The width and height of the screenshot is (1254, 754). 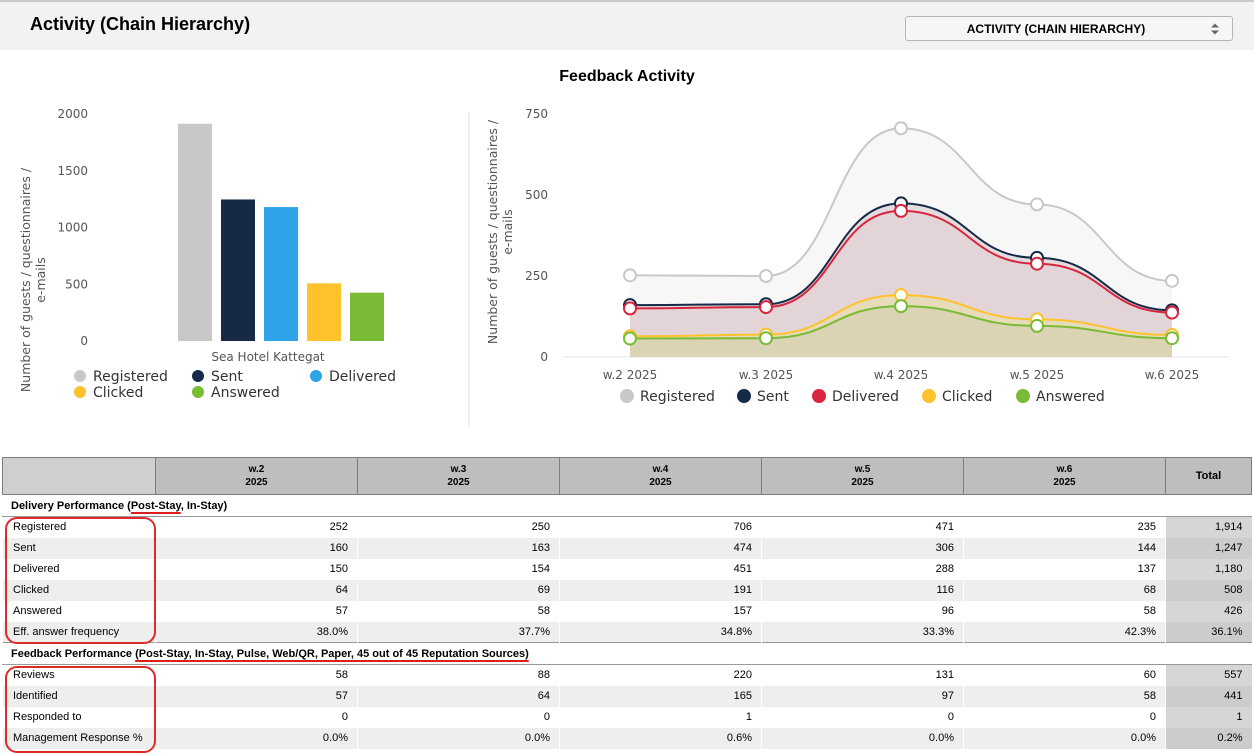 I want to click on legend-marker-delivered, so click(x=316, y=376).